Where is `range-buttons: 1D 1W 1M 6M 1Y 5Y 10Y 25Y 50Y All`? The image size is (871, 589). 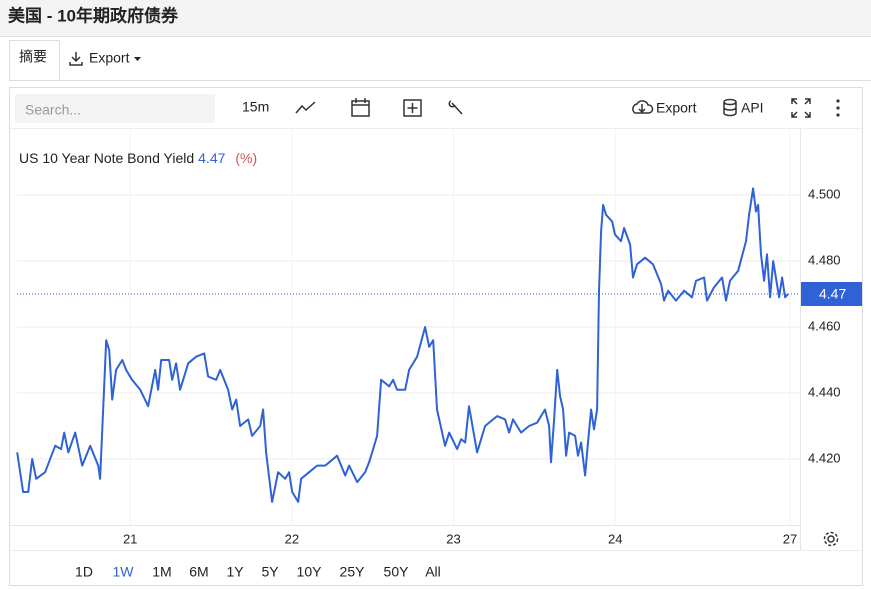 range-buttons: 1D 1W 1M 6M 1Y 5Y 10Y 25Y 50Y All is located at coordinates (258, 572).